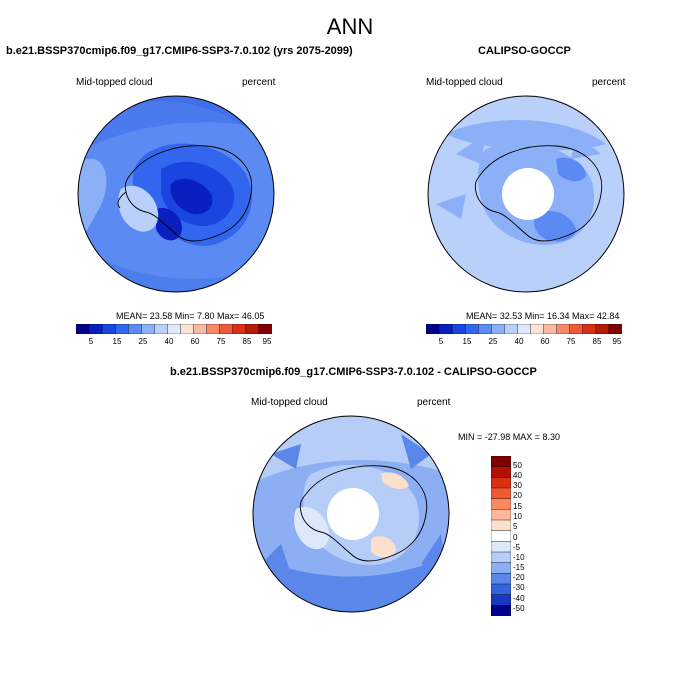 The image size is (700, 700). Describe the element at coordinates (617, 341) in the screenshot. I see `panel-2-colorbar-tick: 95` at that location.